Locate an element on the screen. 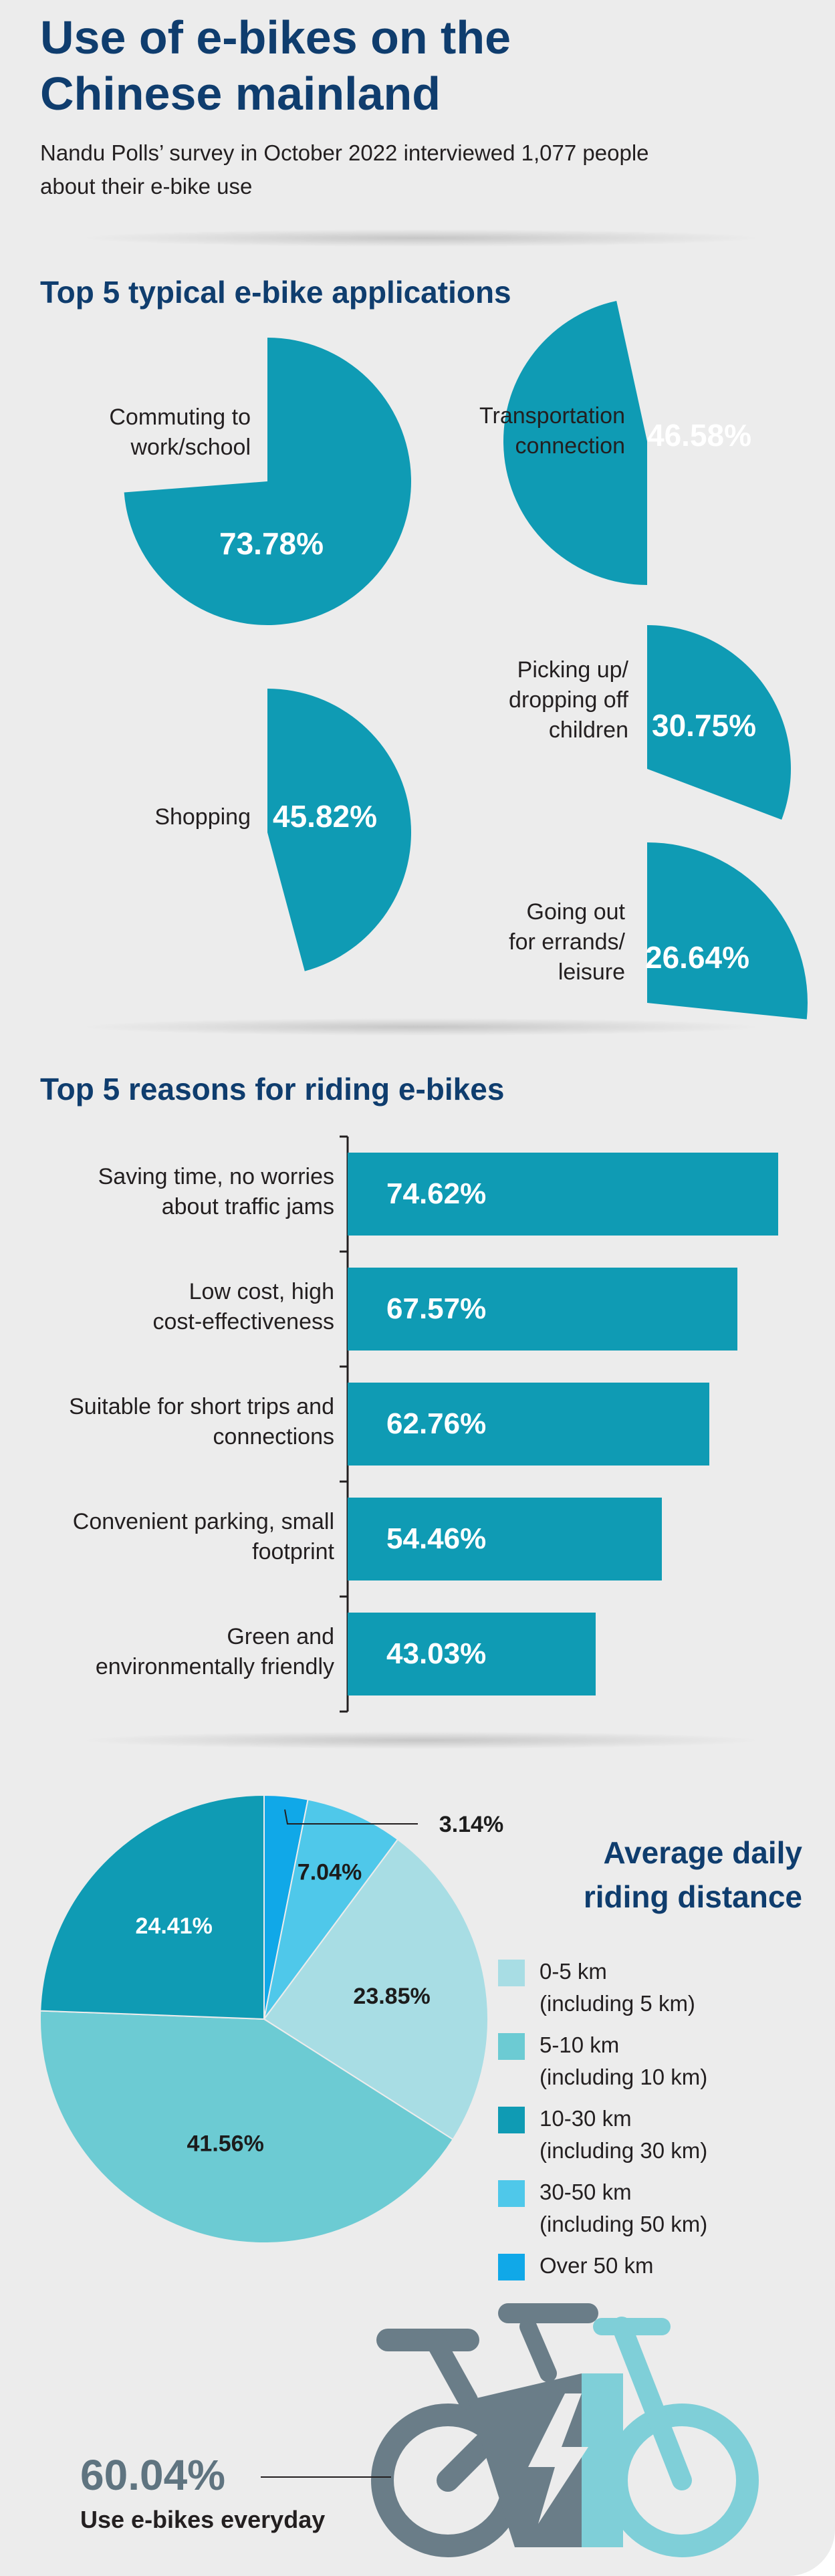 The height and width of the screenshot is (2576, 835). label-line: Commuting to is located at coordinates (180, 417).